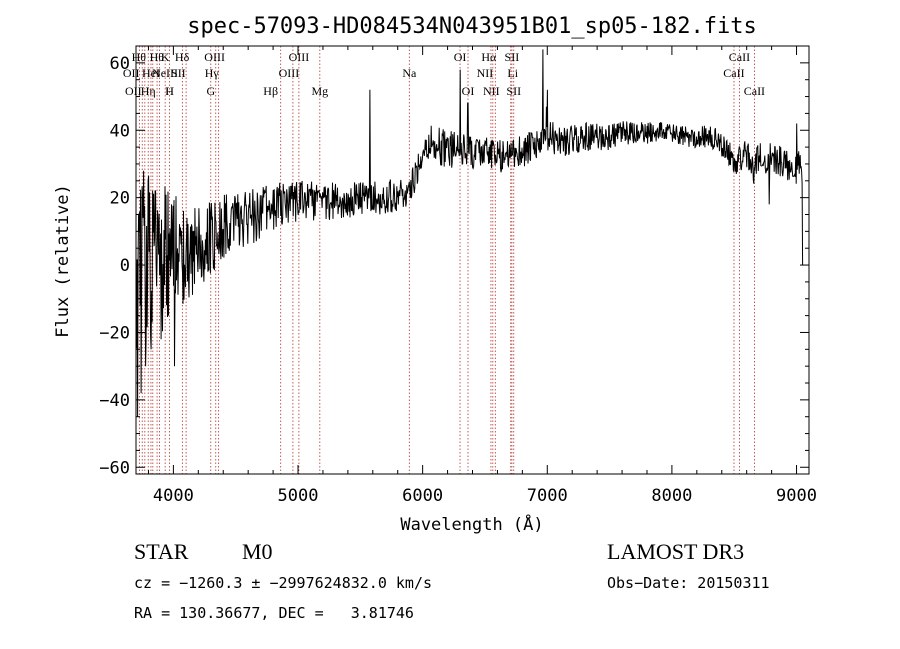 The height and width of the screenshot is (649, 900). Describe the element at coordinates (688, 583) in the screenshot. I see `observation-date: Obs−Date: 20150311` at that location.